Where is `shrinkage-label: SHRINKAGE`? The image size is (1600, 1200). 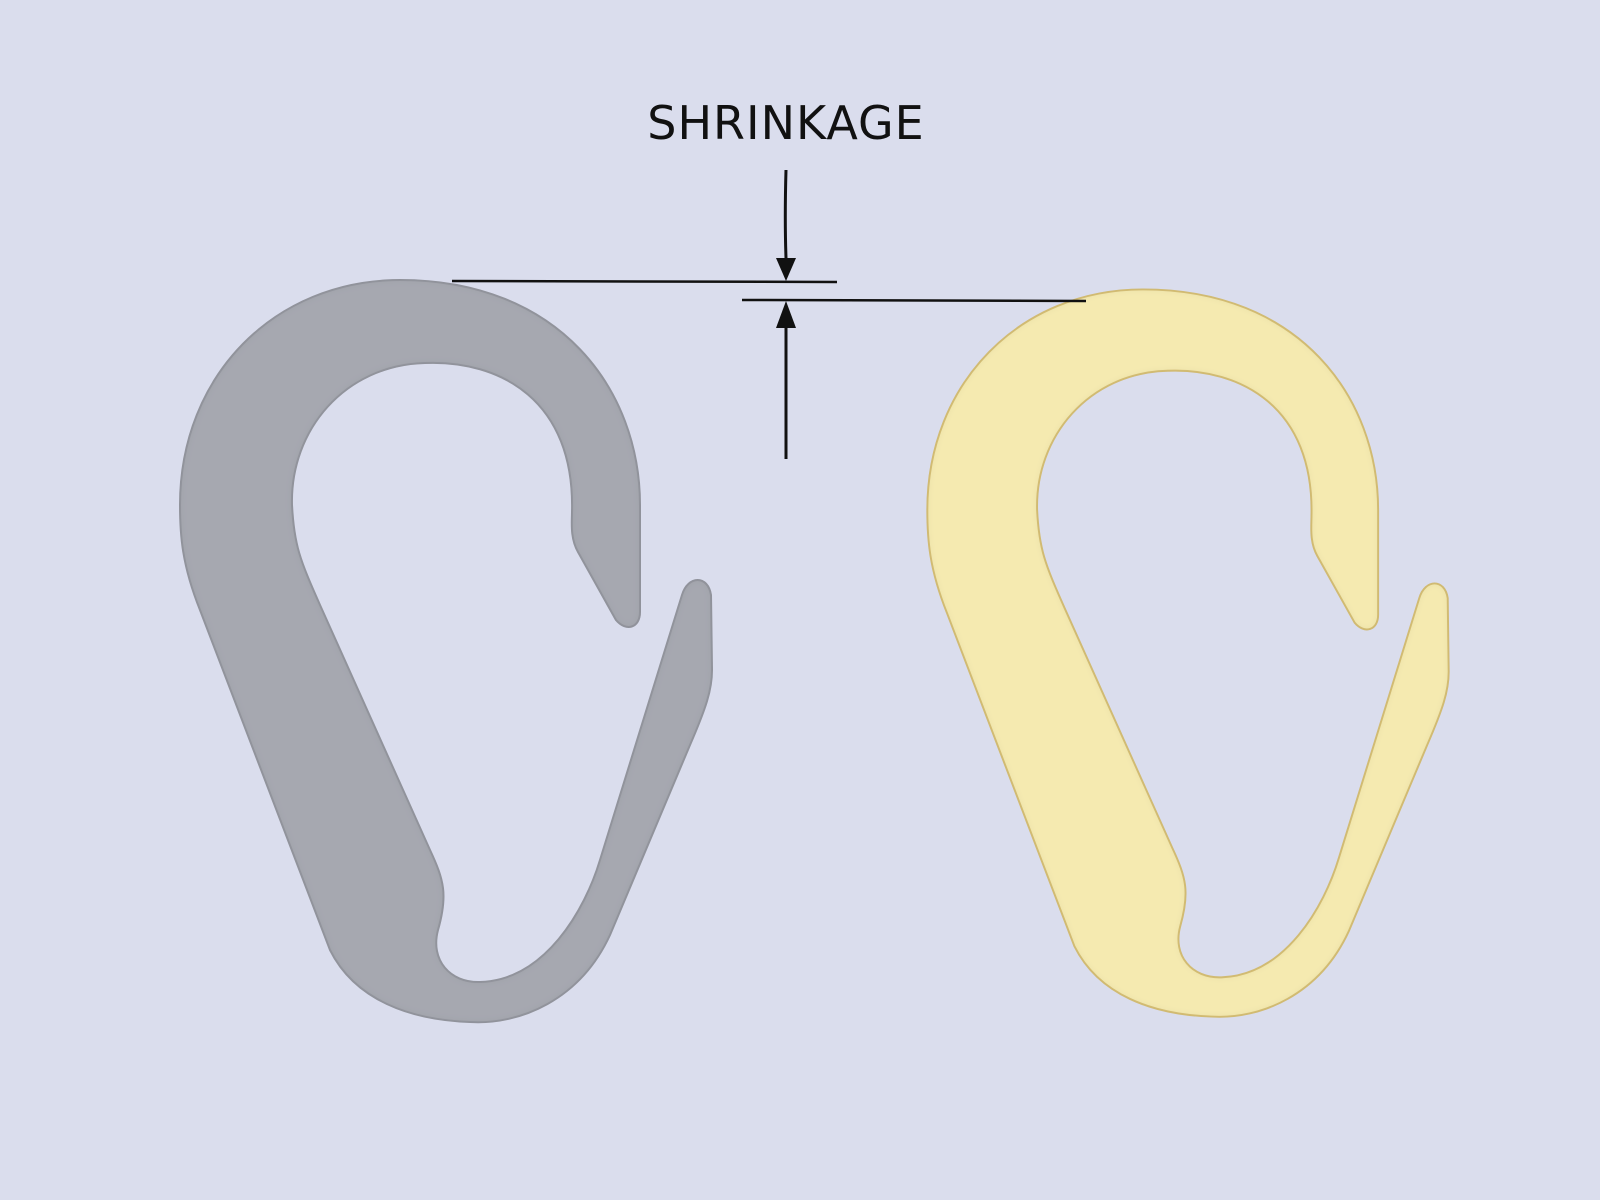
shrinkage-label: SHRINKAGE is located at coordinates (785, 123).